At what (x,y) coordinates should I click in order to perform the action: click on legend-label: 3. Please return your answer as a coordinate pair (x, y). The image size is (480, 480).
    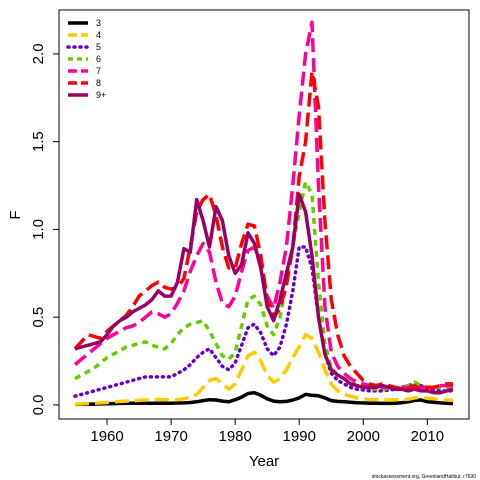
    Looking at the image, I should click on (98, 23).